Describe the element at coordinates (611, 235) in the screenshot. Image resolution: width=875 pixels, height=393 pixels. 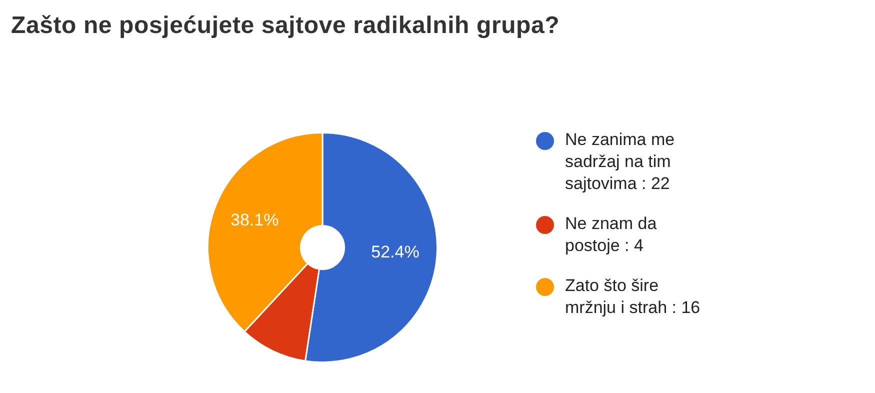
I see `legend-label: Ne znam da postoje : 4` at that location.